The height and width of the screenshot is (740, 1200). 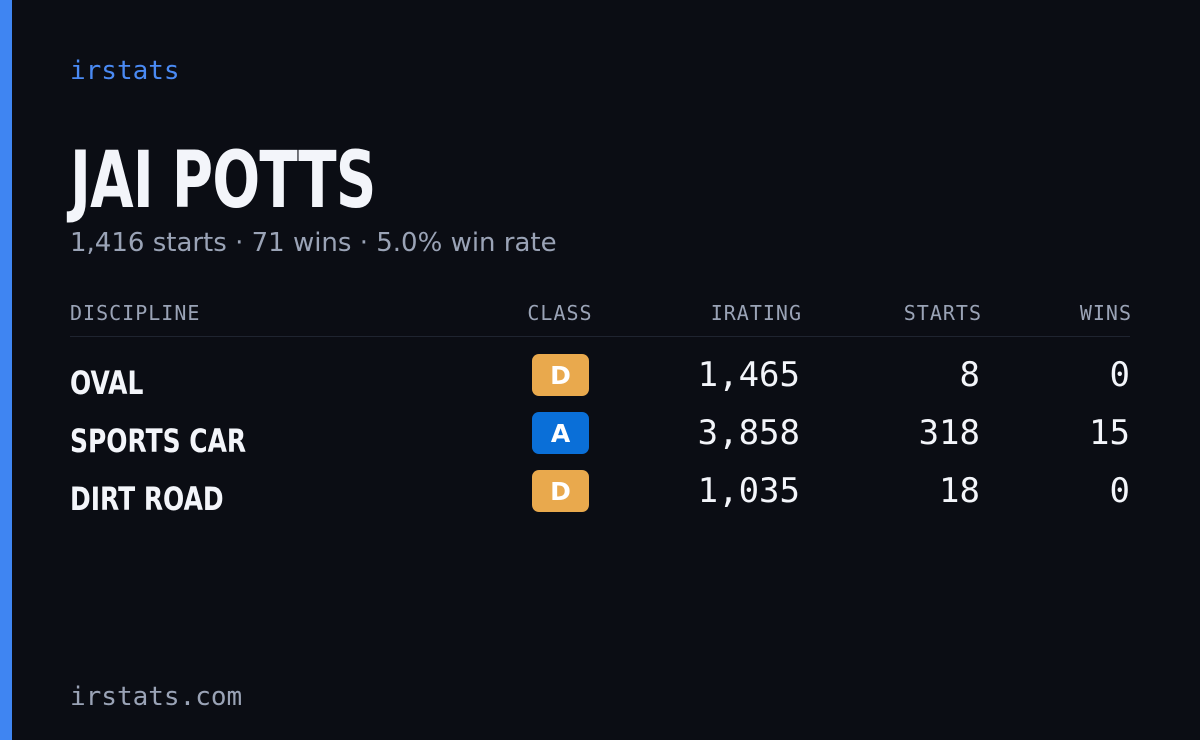 I want to click on starts: 18, so click(x=959, y=491).